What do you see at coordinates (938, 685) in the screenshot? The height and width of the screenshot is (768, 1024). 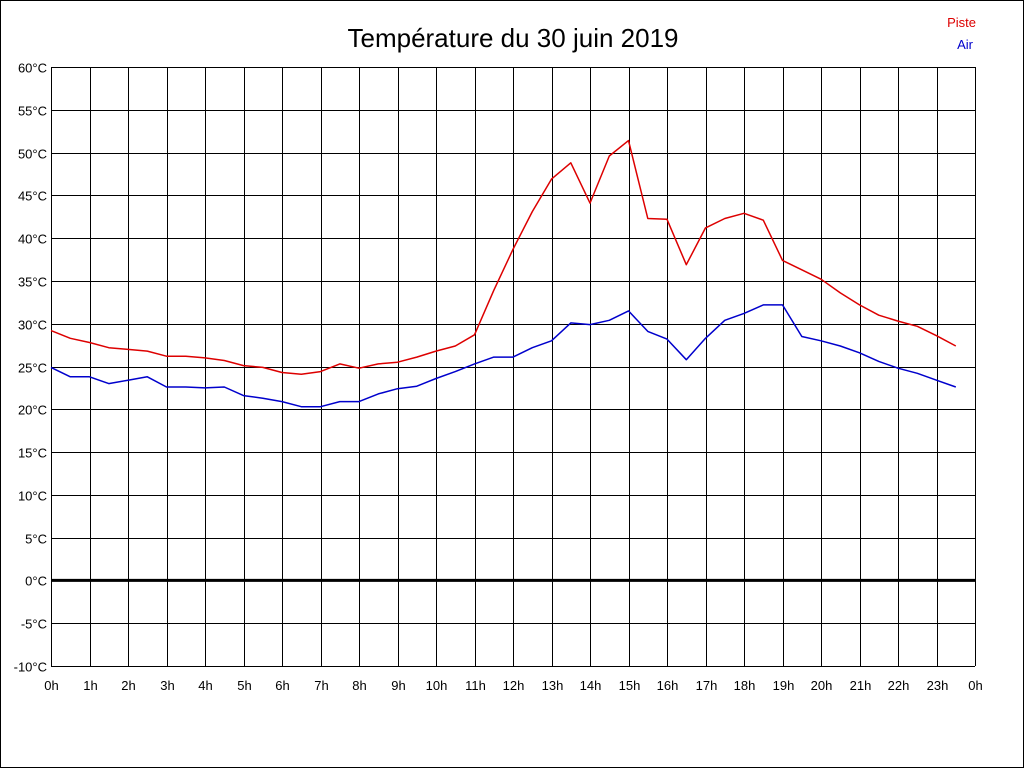 I see `x-tick-label: 23h` at bounding box center [938, 685].